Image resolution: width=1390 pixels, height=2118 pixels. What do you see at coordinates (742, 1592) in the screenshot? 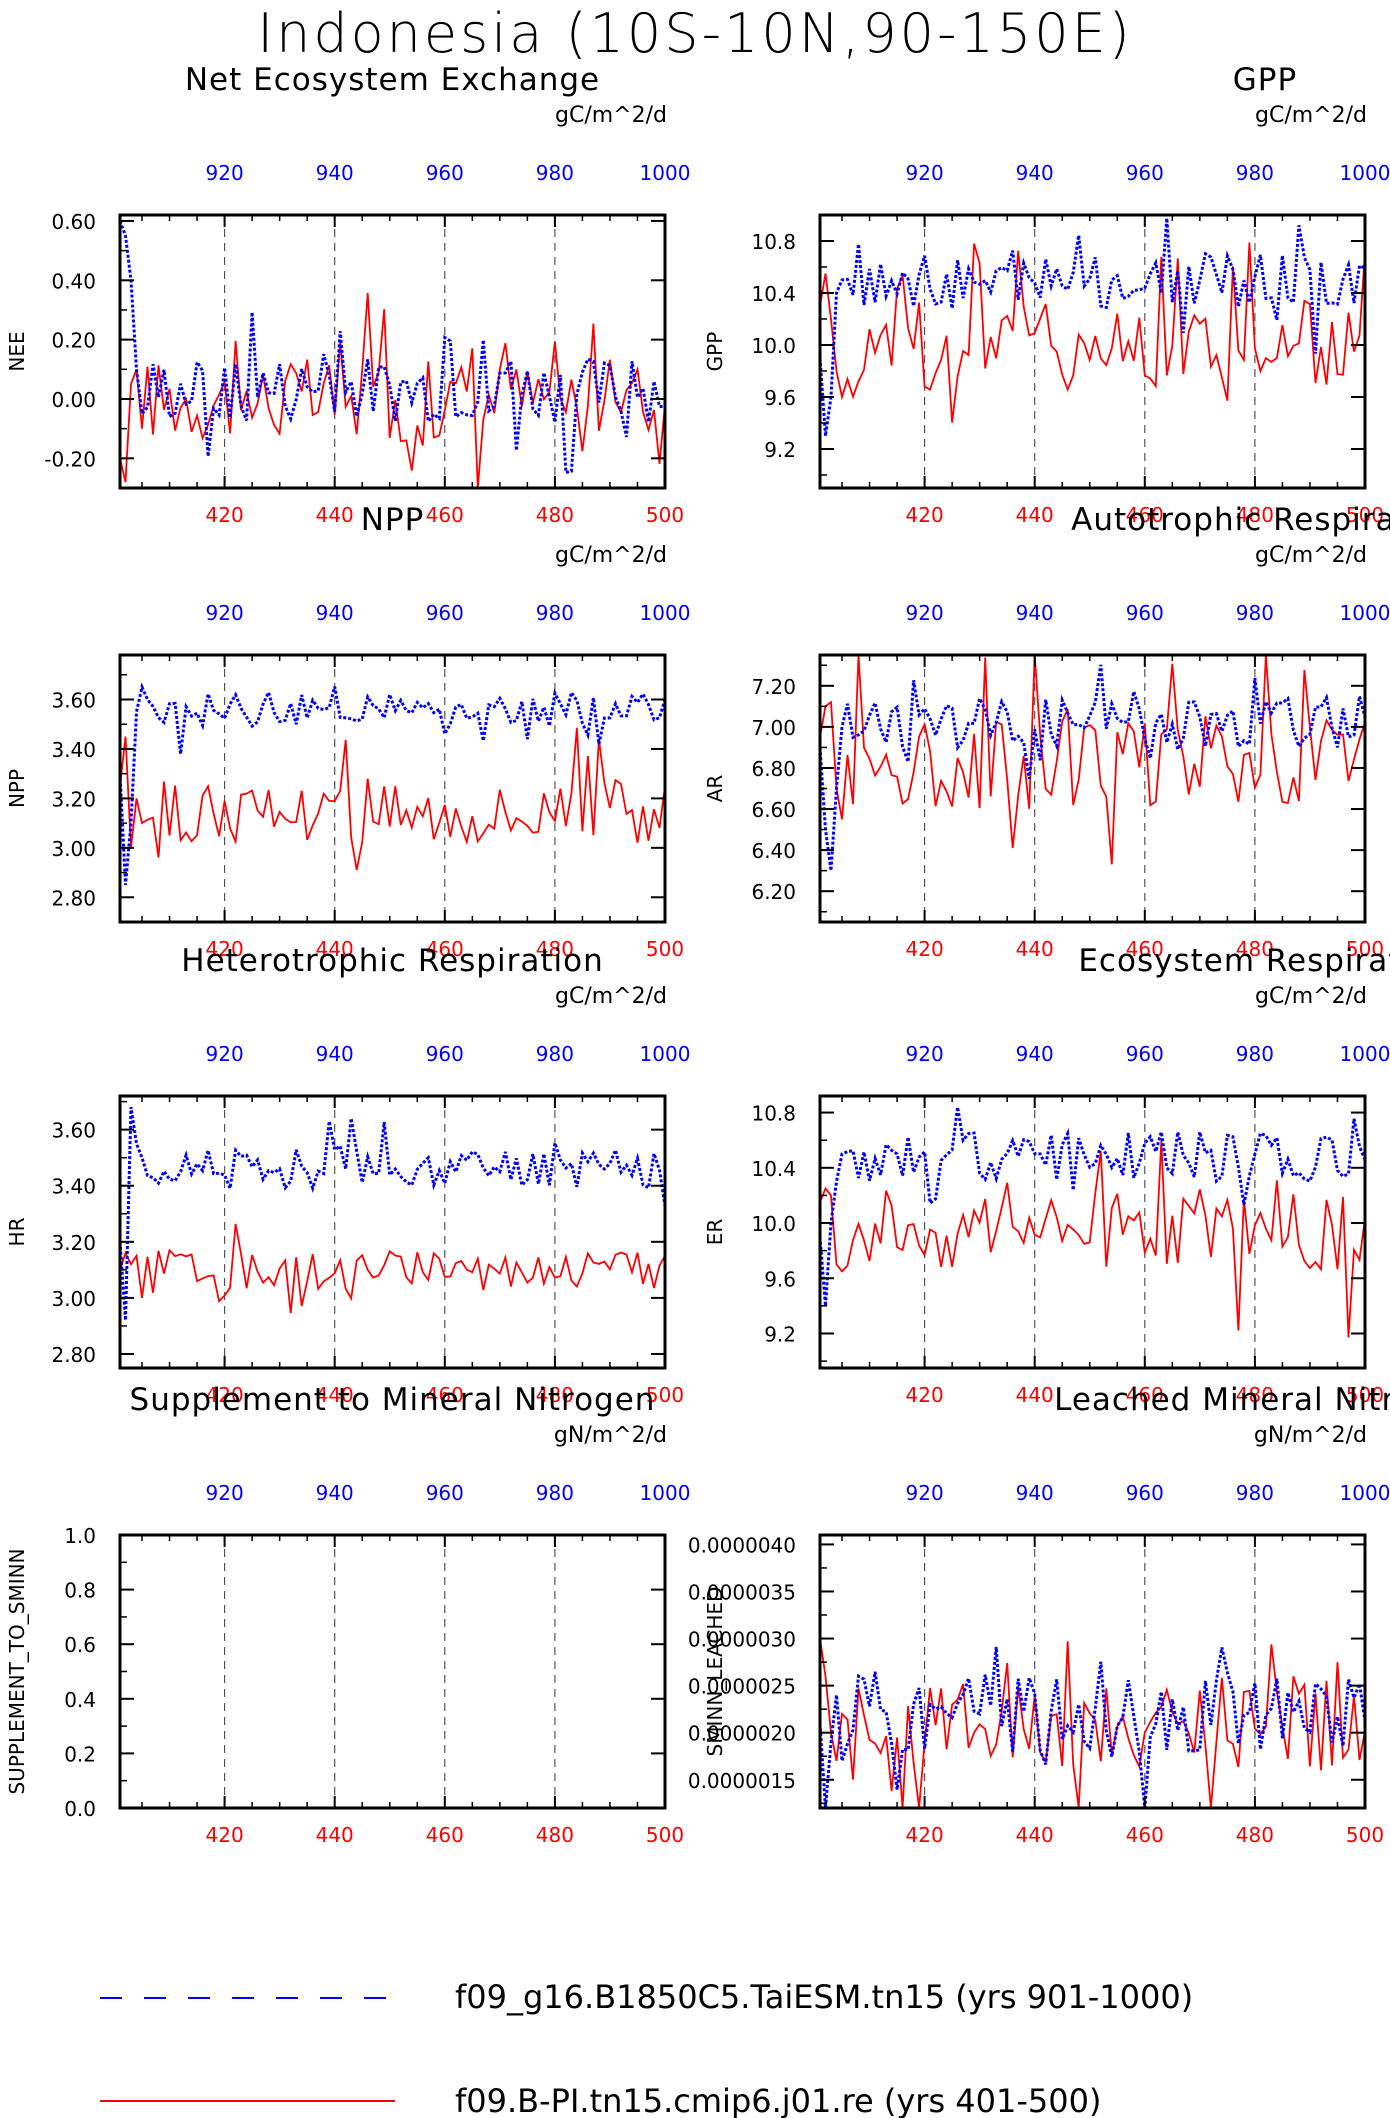
I see `y-tick-label: 0.0000035` at bounding box center [742, 1592].